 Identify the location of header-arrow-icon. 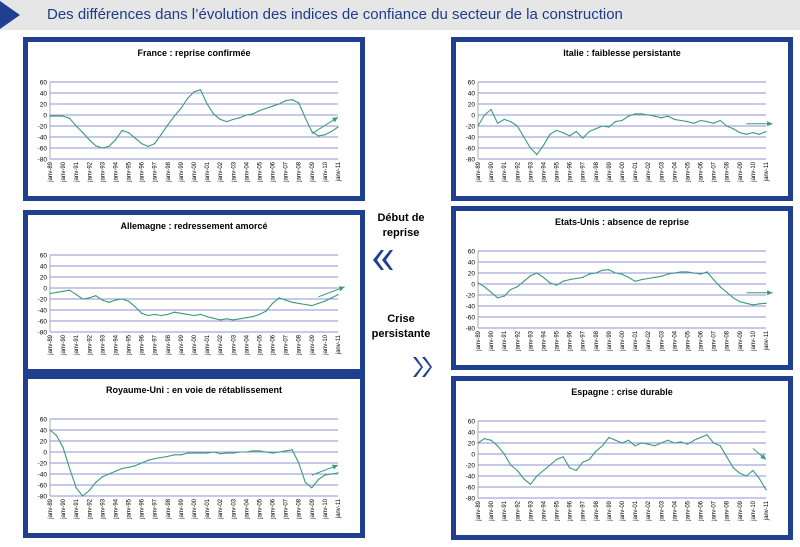
(10, 15).